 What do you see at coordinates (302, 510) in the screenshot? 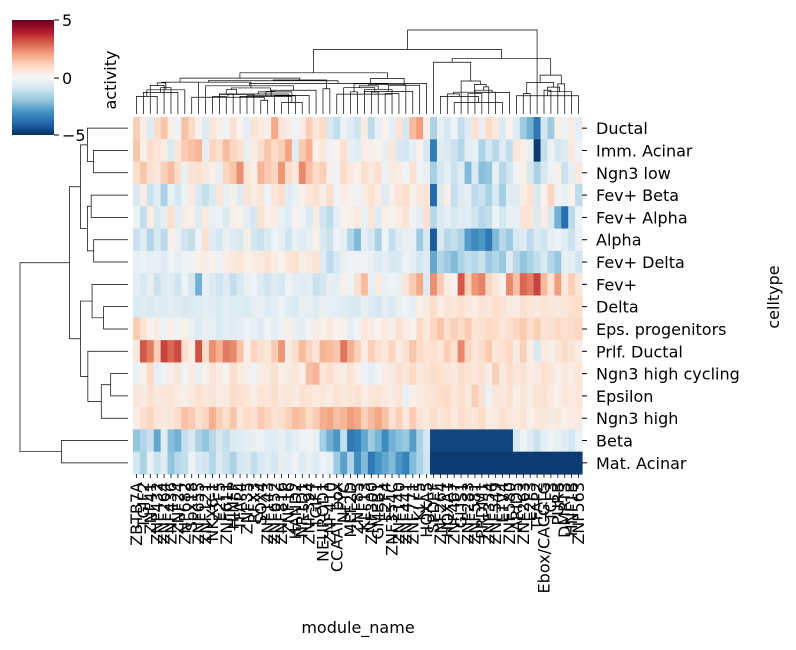
I see `column-label: NR1D1` at bounding box center [302, 510].